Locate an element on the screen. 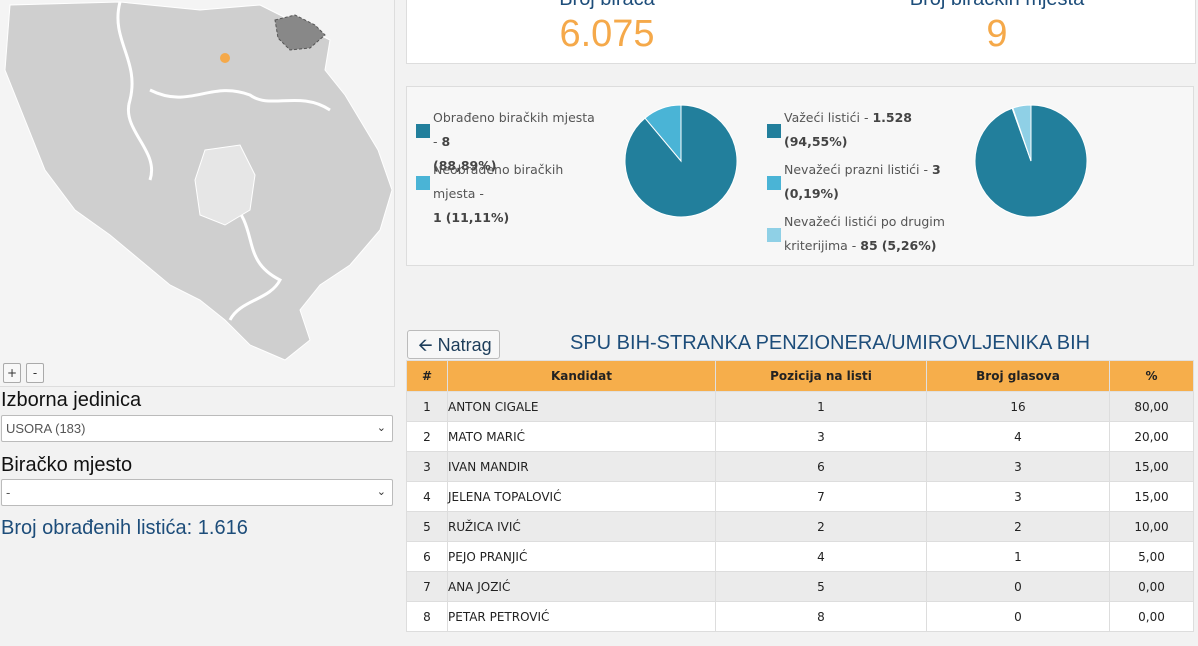  cell-candidate: PETAR PETROVIĆ is located at coordinates (581, 616).